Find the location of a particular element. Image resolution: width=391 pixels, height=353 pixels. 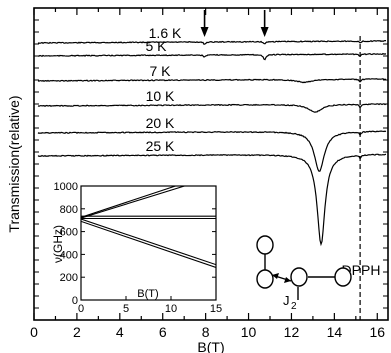

series-label: 25 K is located at coordinates (160, 146).